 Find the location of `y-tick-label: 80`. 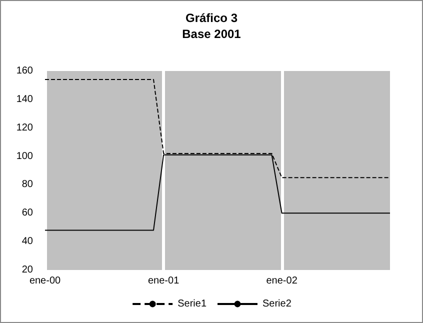

y-tick-label: 80 is located at coordinates (28, 184).